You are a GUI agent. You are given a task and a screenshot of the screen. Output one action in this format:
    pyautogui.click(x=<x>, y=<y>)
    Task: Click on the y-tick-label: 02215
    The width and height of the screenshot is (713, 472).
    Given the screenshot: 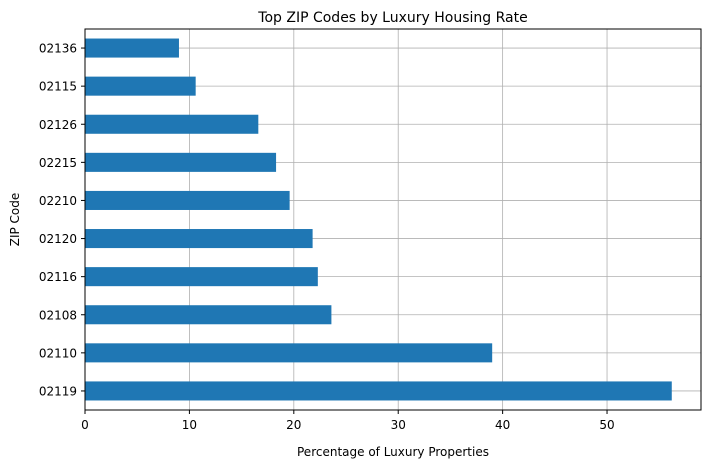 What is the action you would take?
    pyautogui.click(x=58, y=163)
    